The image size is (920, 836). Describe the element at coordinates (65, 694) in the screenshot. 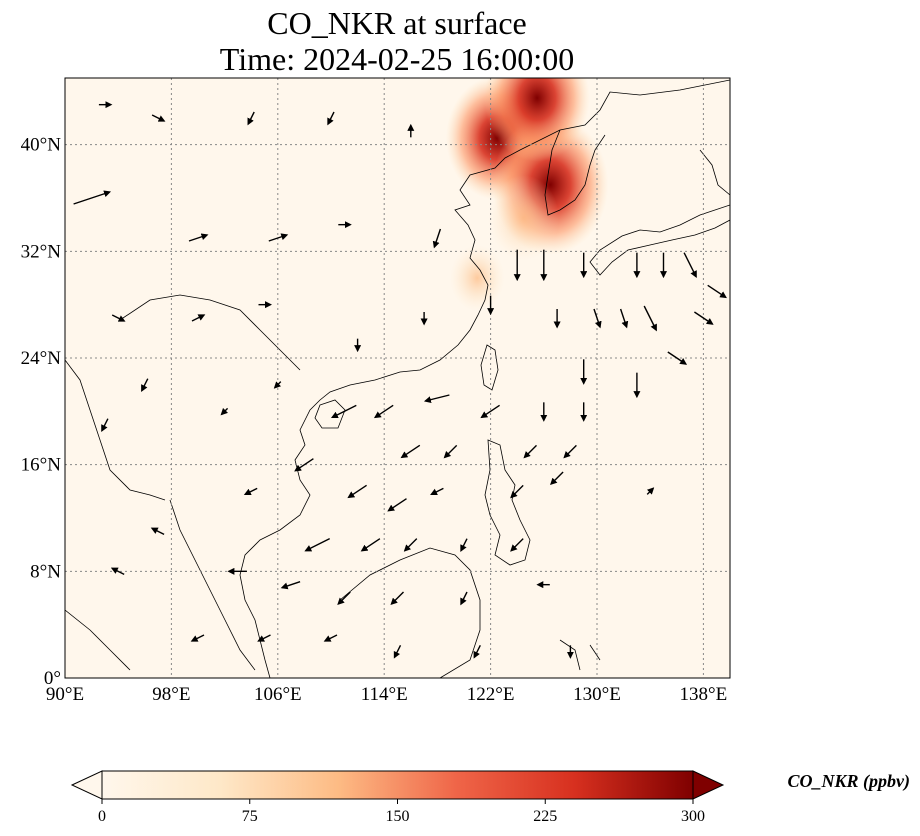

I see `x-tick-label: 90°E` at that location.